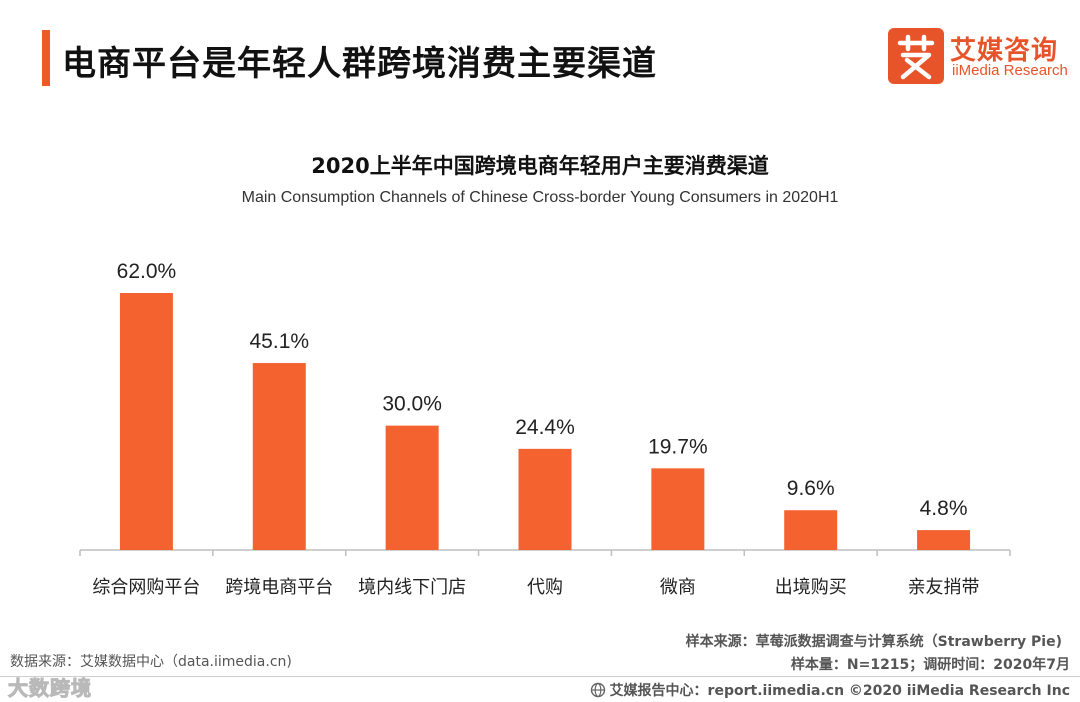 Image resolution: width=1080 pixels, height=702 pixels. Describe the element at coordinates (811, 488) in the screenshot. I see `data-label: 9.6%` at that location.